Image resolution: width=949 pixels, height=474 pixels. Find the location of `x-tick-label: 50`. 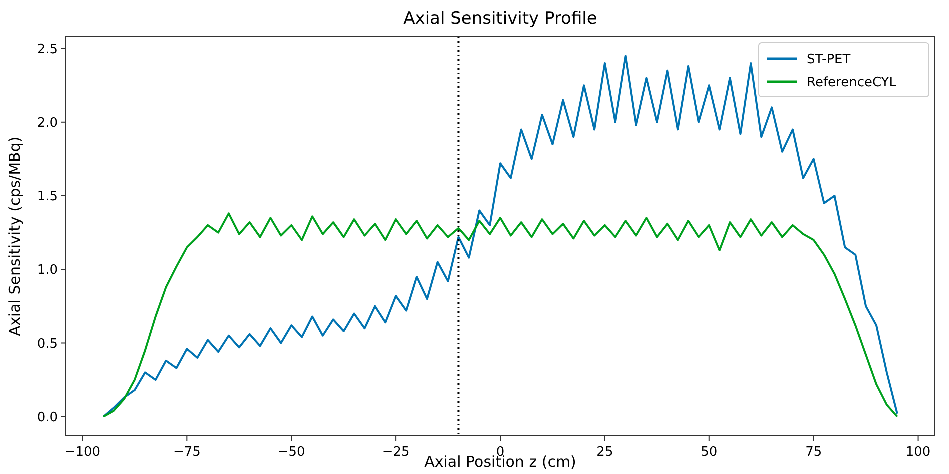

x-tick-label: 50 is located at coordinates (709, 452).